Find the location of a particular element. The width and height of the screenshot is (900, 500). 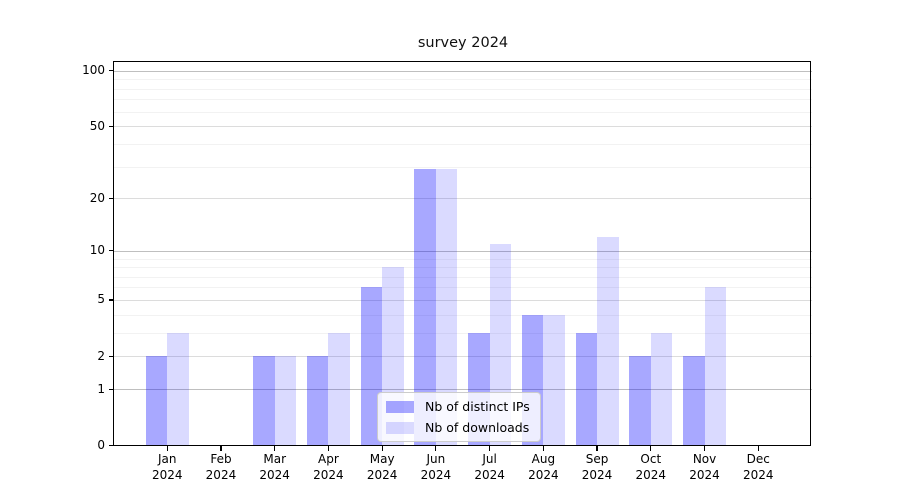

x-tick-label-mar-2024: Mar 2024 is located at coordinates (274, 467).